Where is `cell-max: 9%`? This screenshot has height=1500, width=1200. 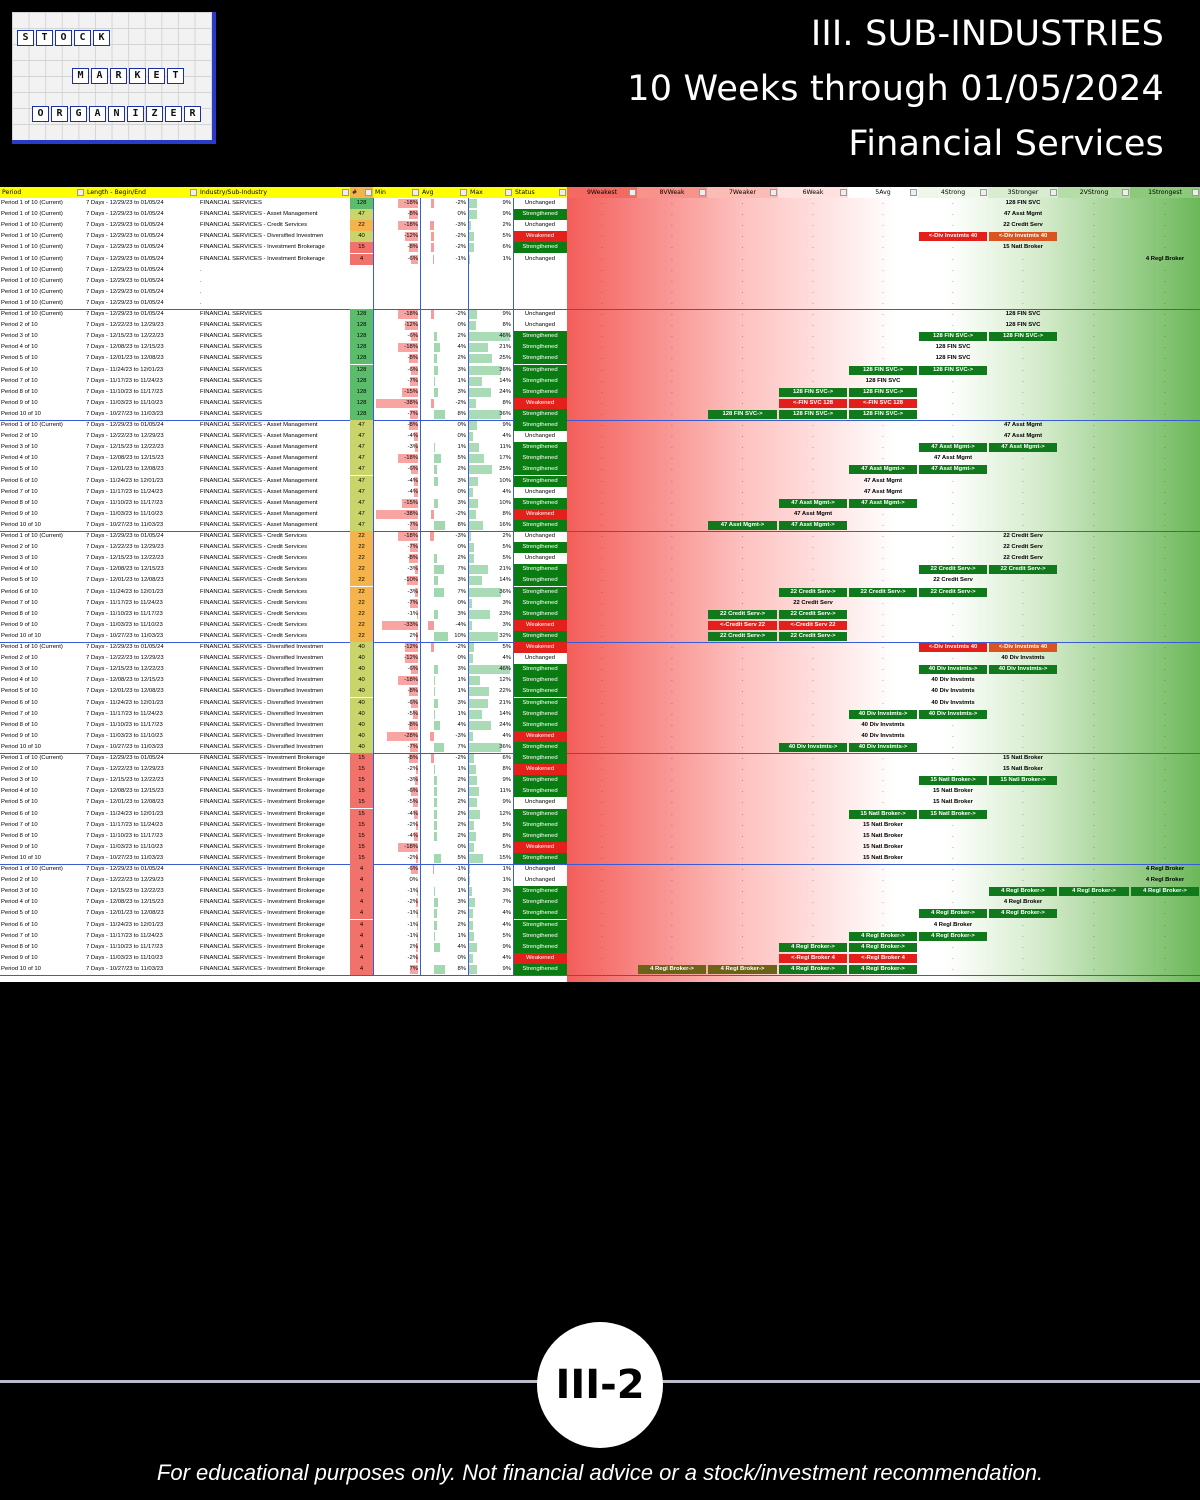
cell-max: 9% is located at coordinates (506, 425).